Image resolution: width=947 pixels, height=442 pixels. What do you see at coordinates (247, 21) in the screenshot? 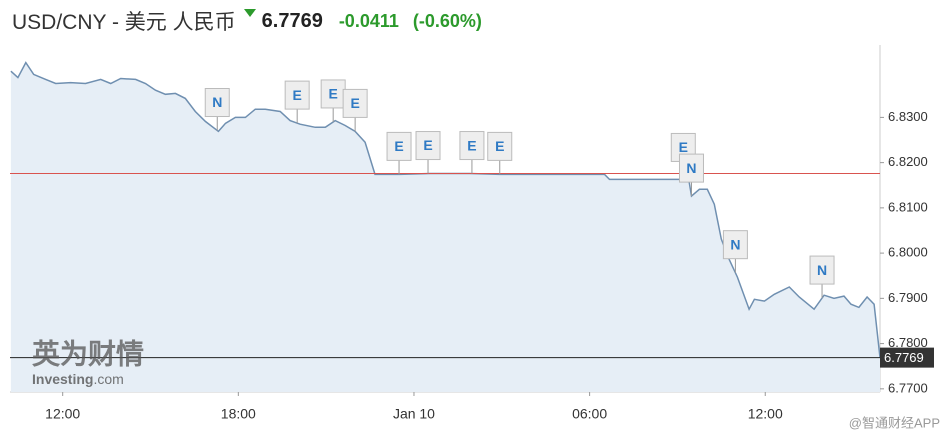
I see `header: USD/CNY - 美元 人民币 6.7769 -0.0411 (-0.60%)` at bounding box center [247, 21].